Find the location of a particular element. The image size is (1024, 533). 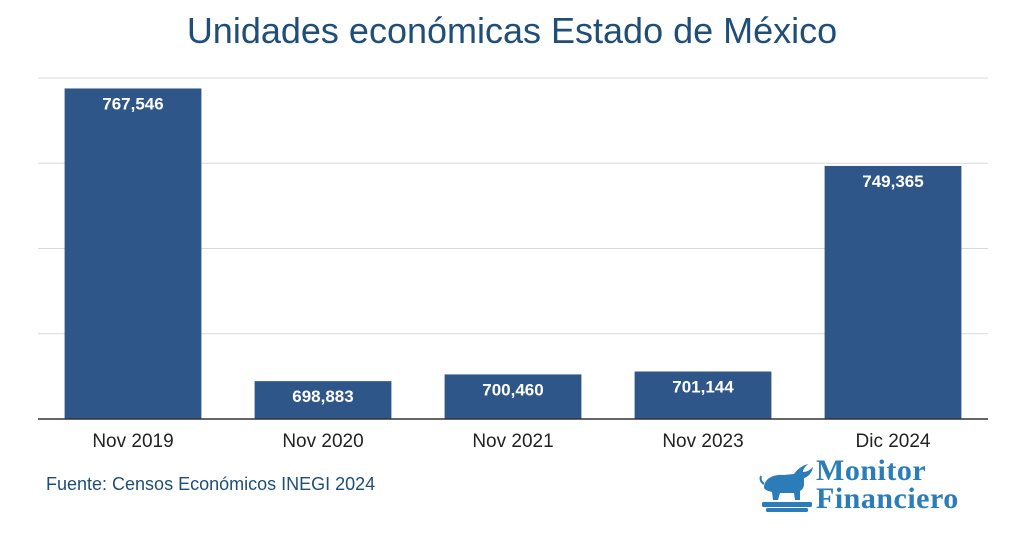

bar-nov-2019 is located at coordinates (133, 253).